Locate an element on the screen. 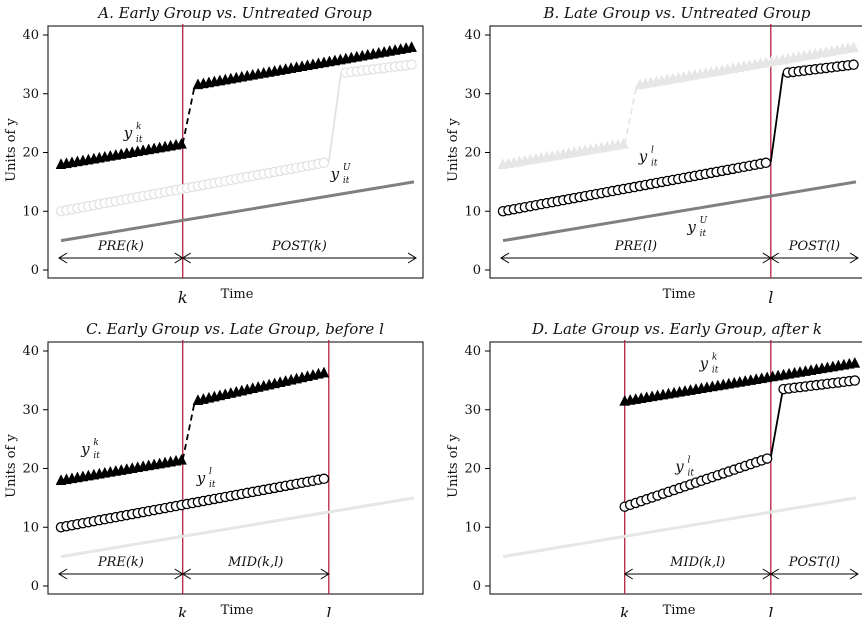  chart-title: C. Early Group vs. Late Group, before l is located at coordinates (235, 329).